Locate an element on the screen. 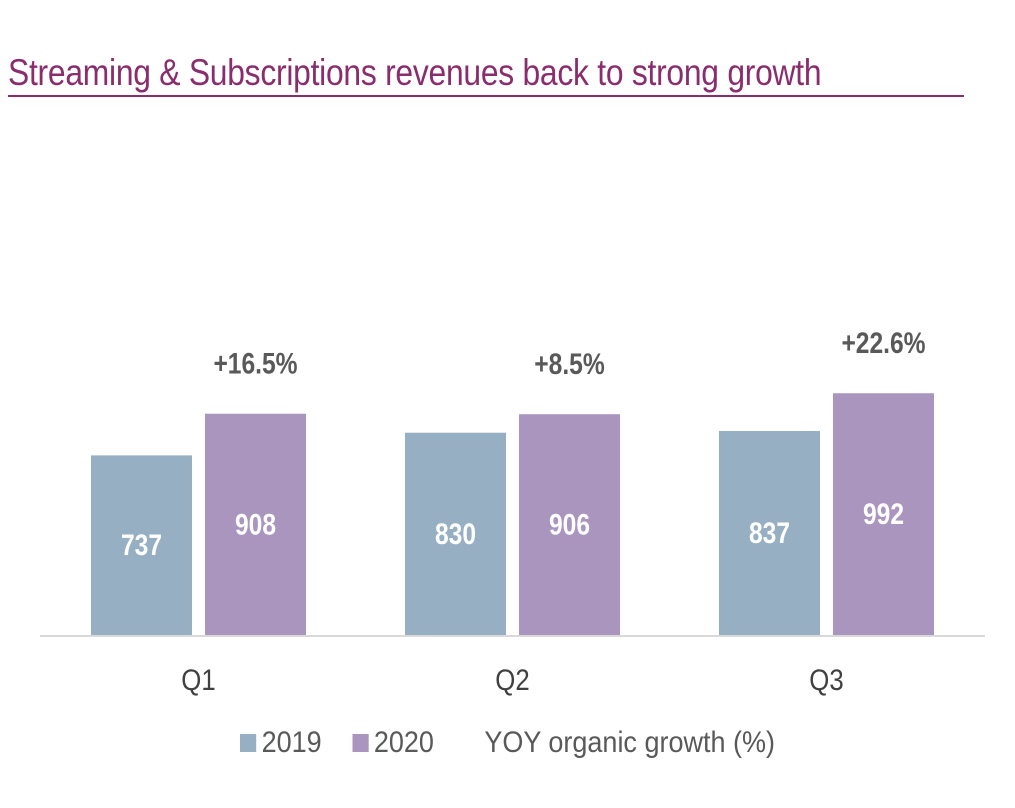 This screenshot has height=808, width=1015. growth-label-q1: +16.5% is located at coordinates (255, 363).